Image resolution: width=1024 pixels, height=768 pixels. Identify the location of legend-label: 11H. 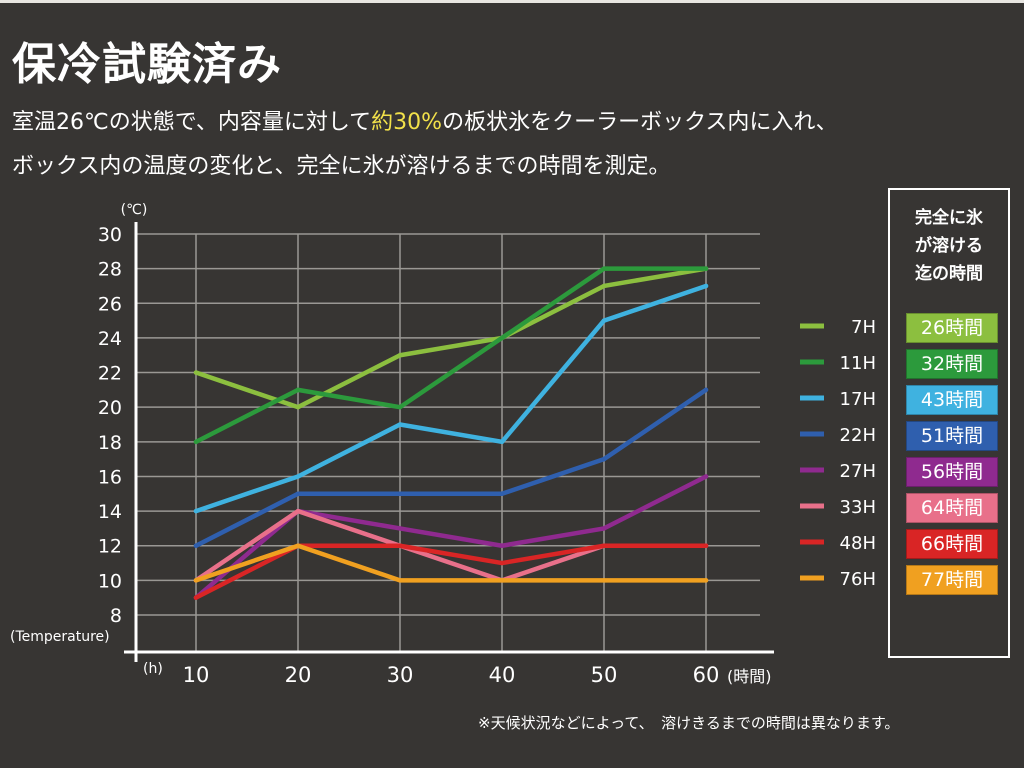
(858, 363).